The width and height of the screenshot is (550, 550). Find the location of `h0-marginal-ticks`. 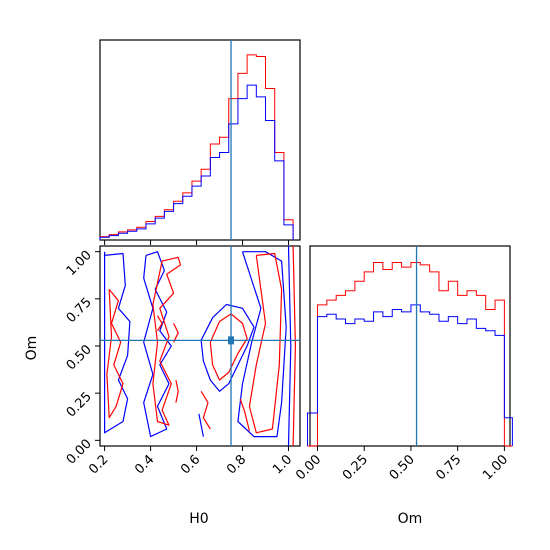

h0-marginal-ticks is located at coordinates (197, 242).